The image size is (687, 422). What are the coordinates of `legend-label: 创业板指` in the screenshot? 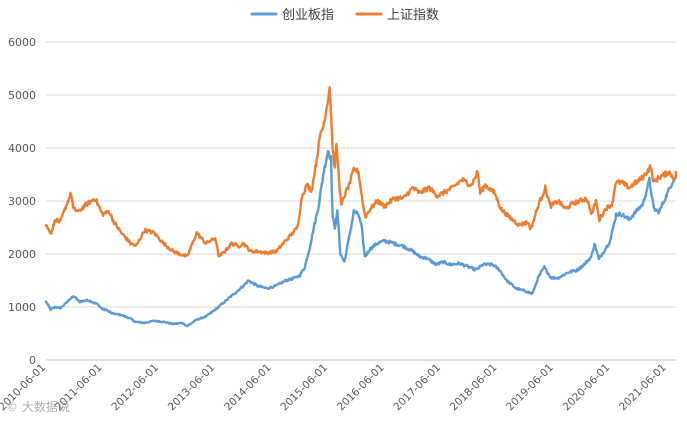 It's located at (308, 15).